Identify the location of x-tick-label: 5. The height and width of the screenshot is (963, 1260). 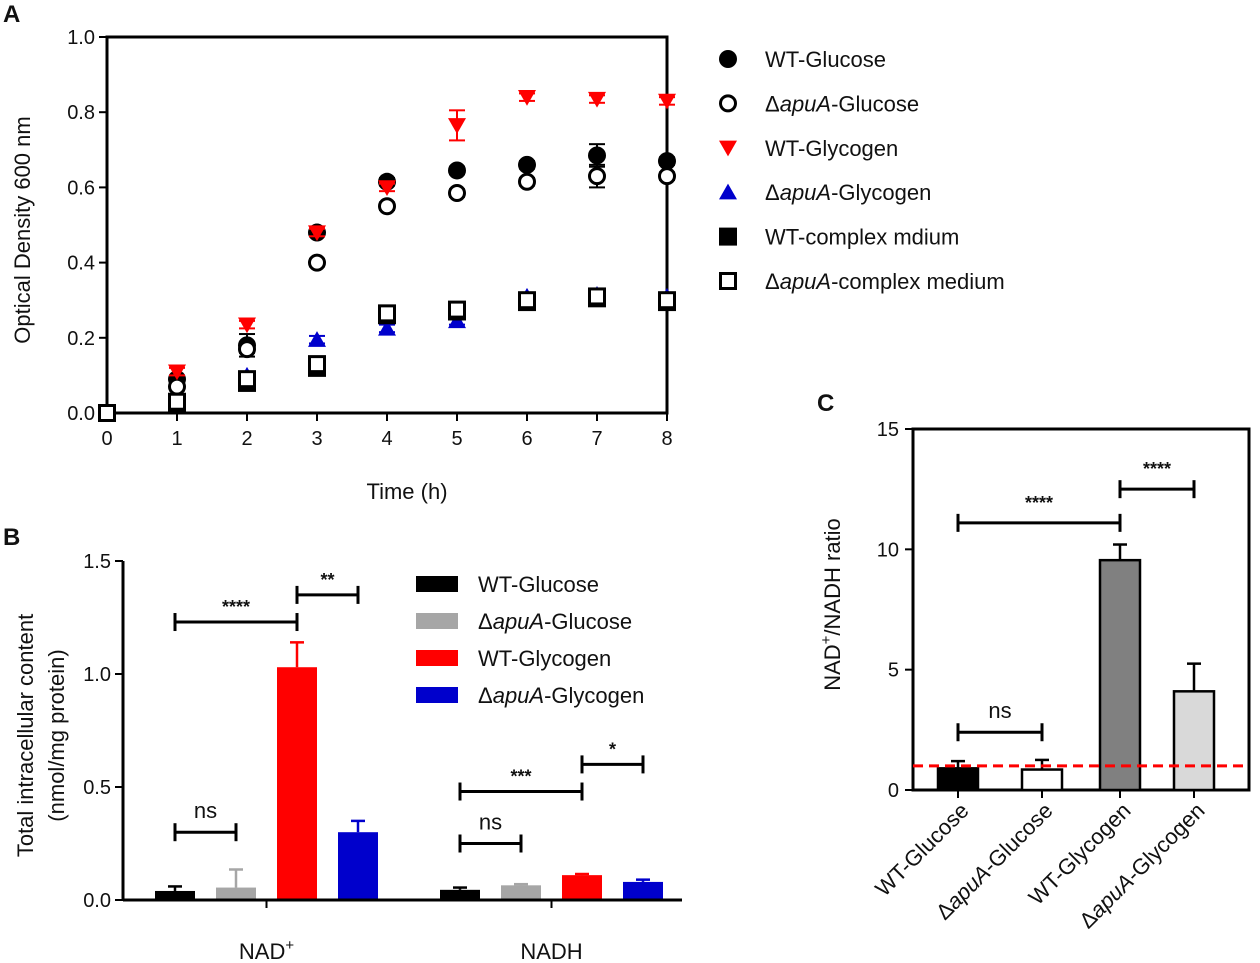
(456, 439).